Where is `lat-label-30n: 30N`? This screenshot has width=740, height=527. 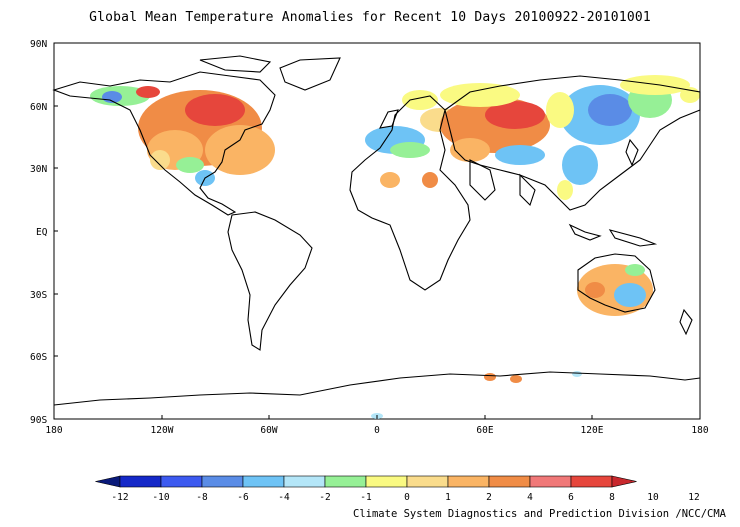
lat-label-30n: 30N is located at coordinates (38, 169).